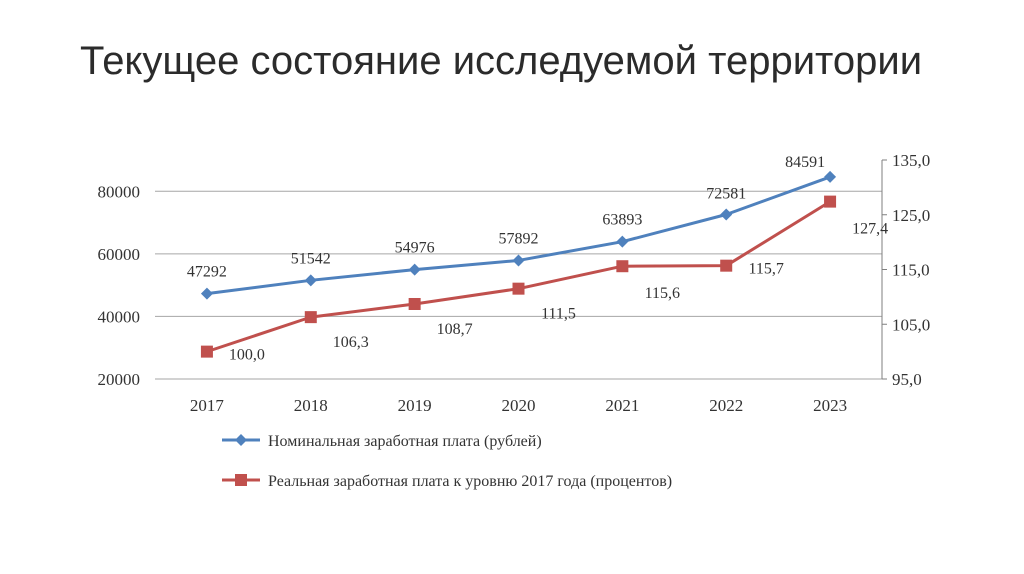  I want to click on data-label: 47292, so click(207, 272).